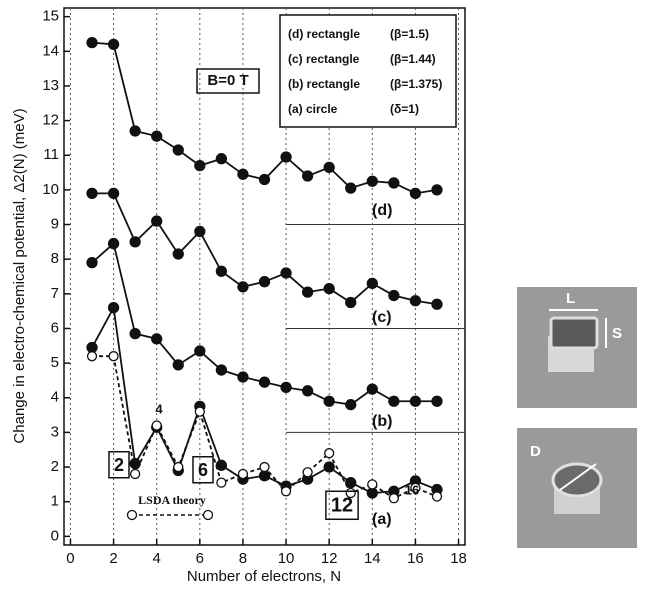 The image size is (652, 595). Describe the element at coordinates (577, 347) in the screenshot. I see `sem-image-rect: L S` at that location.